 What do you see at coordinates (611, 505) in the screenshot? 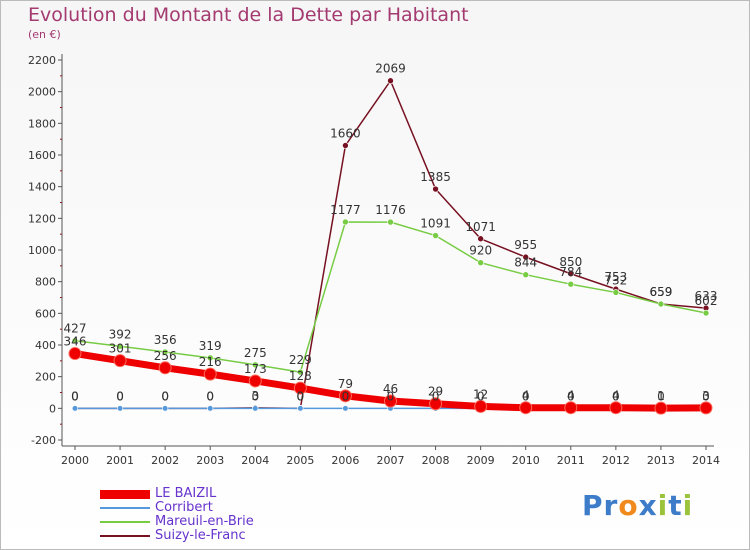
I see `logo-letter: r` at bounding box center [611, 505].